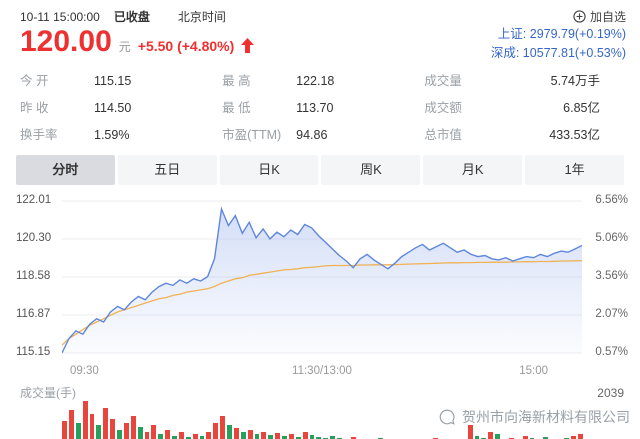 The width and height of the screenshot is (640, 439). Describe the element at coordinates (252, 135) in the screenshot. I see `stat-label: 市盈(TTM)` at that location.